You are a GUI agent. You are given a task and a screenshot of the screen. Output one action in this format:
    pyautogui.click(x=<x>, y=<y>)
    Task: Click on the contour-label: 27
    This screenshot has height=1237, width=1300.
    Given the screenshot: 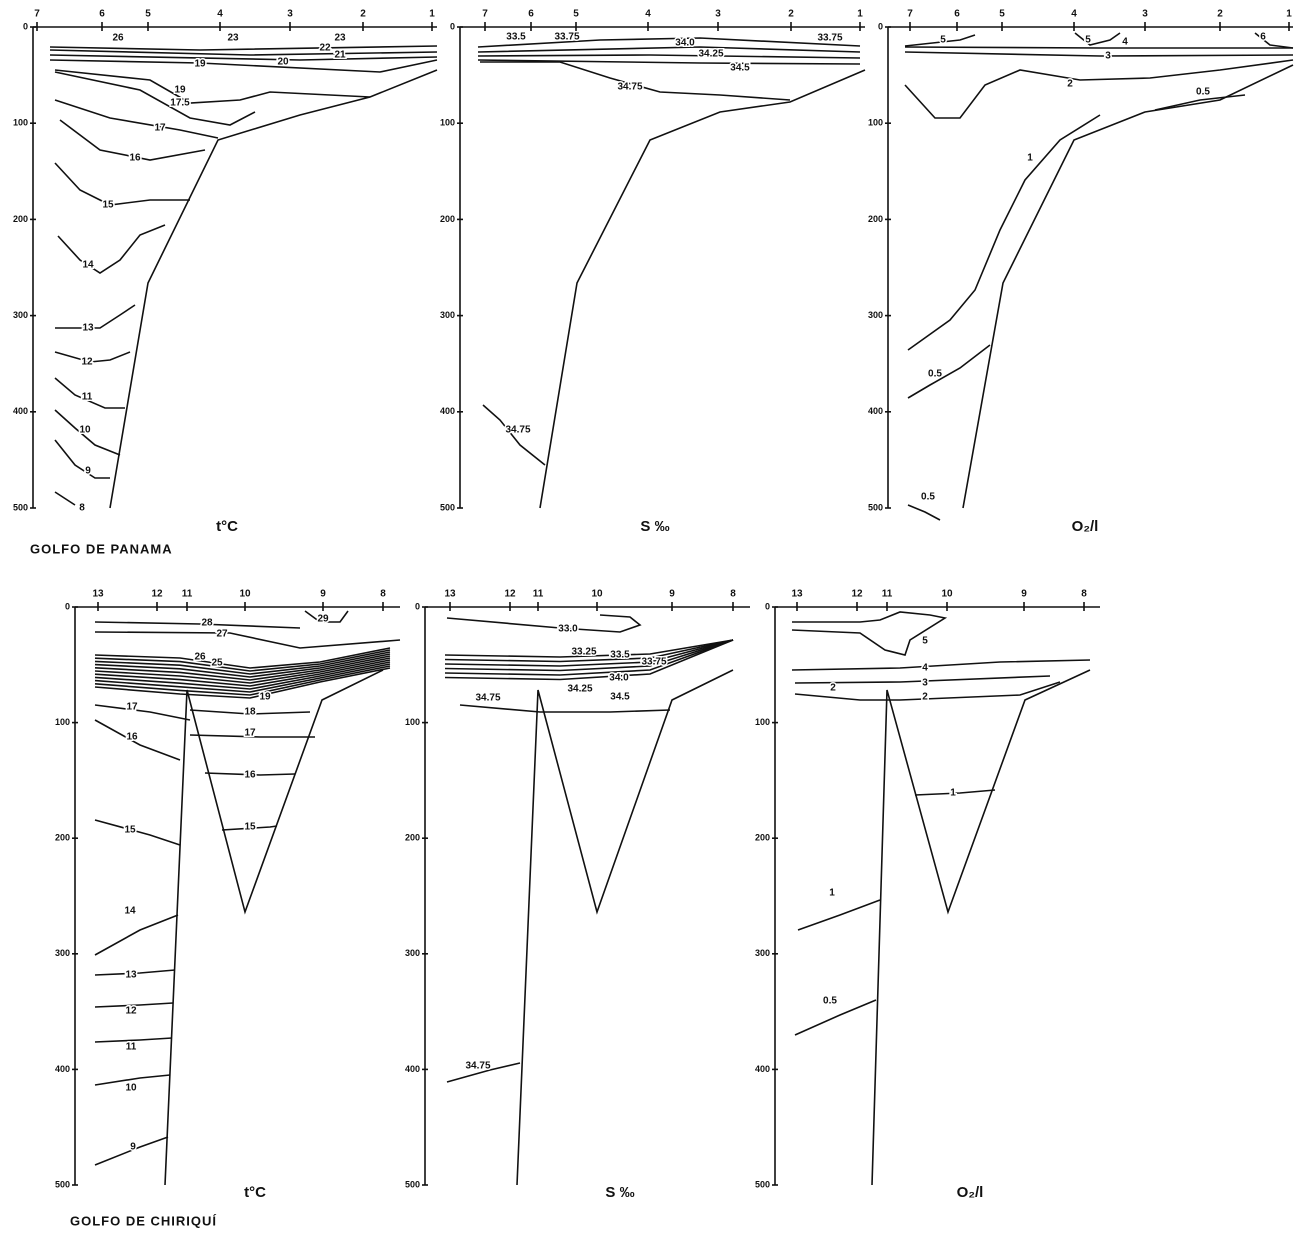 What is the action you would take?
    pyautogui.click(x=222, y=634)
    